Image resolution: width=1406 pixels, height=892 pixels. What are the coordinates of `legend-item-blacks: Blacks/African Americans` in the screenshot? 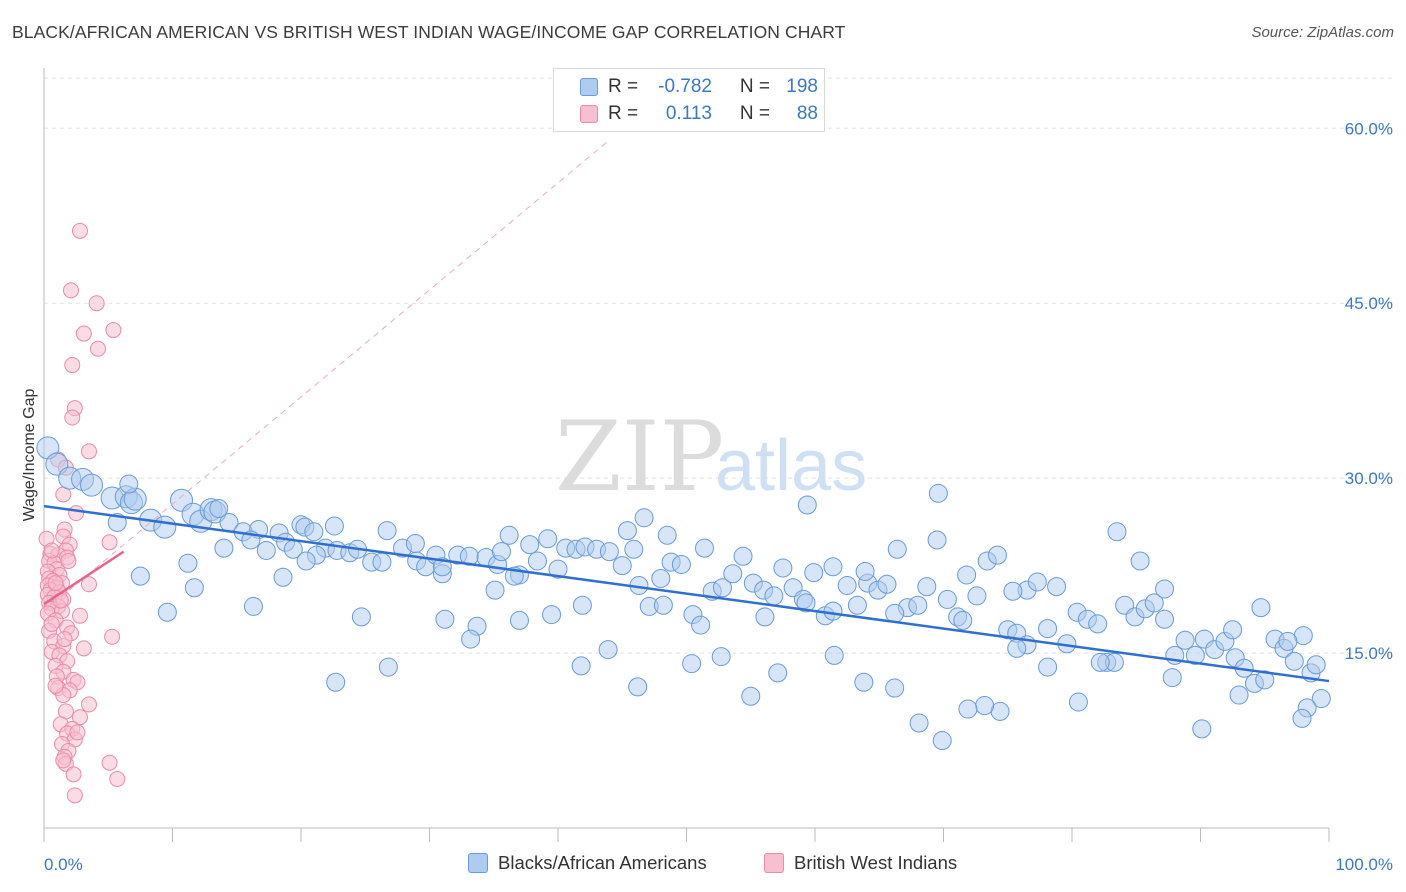 It's located at (587, 863).